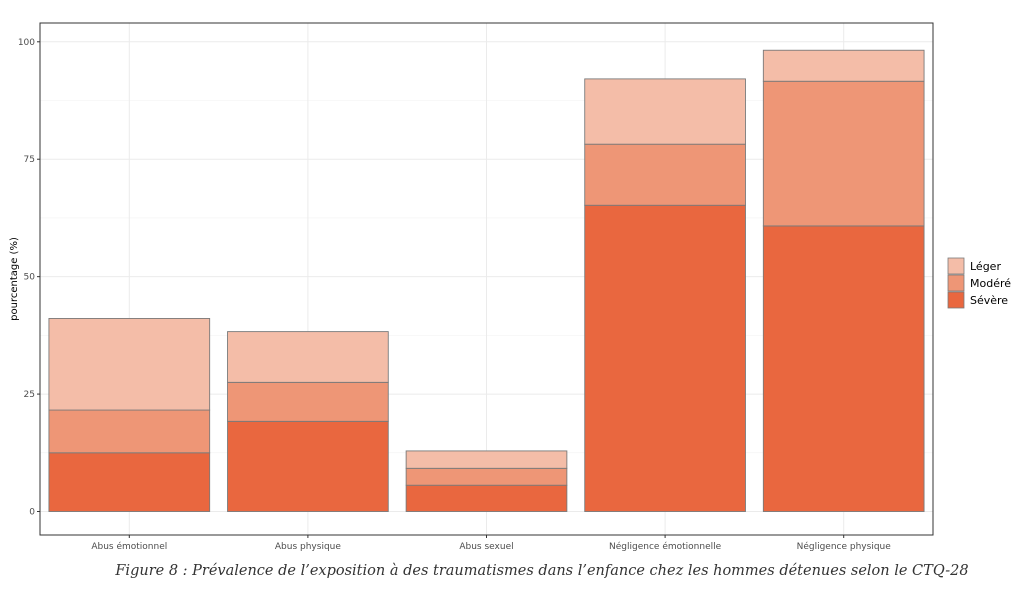 The width and height of the screenshot is (1024, 597). I want to click on y-tick-label: 75, so click(29, 160).